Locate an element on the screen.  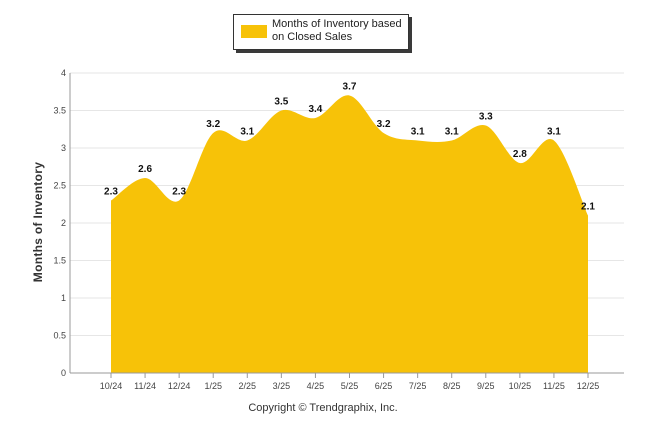
x-tick-label: 2/25 is located at coordinates (248, 386).